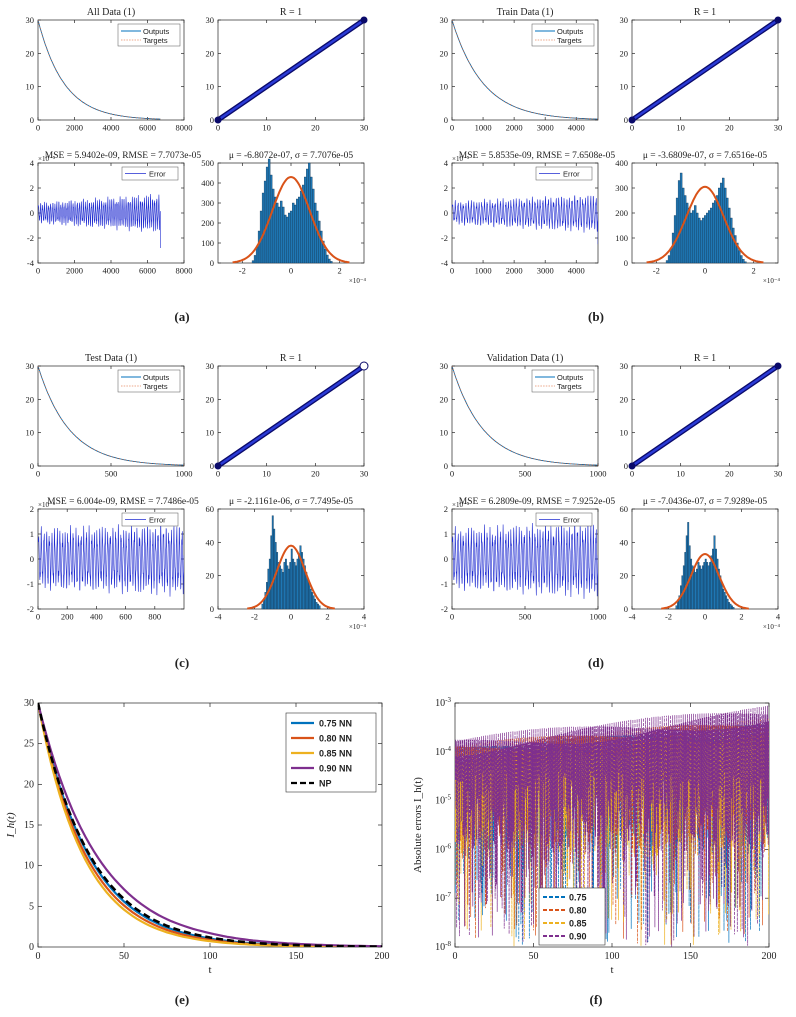 Image resolution: width=796 pixels, height=1017 pixels. I want to click on panel-c-err-y-tick-label: 2, so click(32, 509).